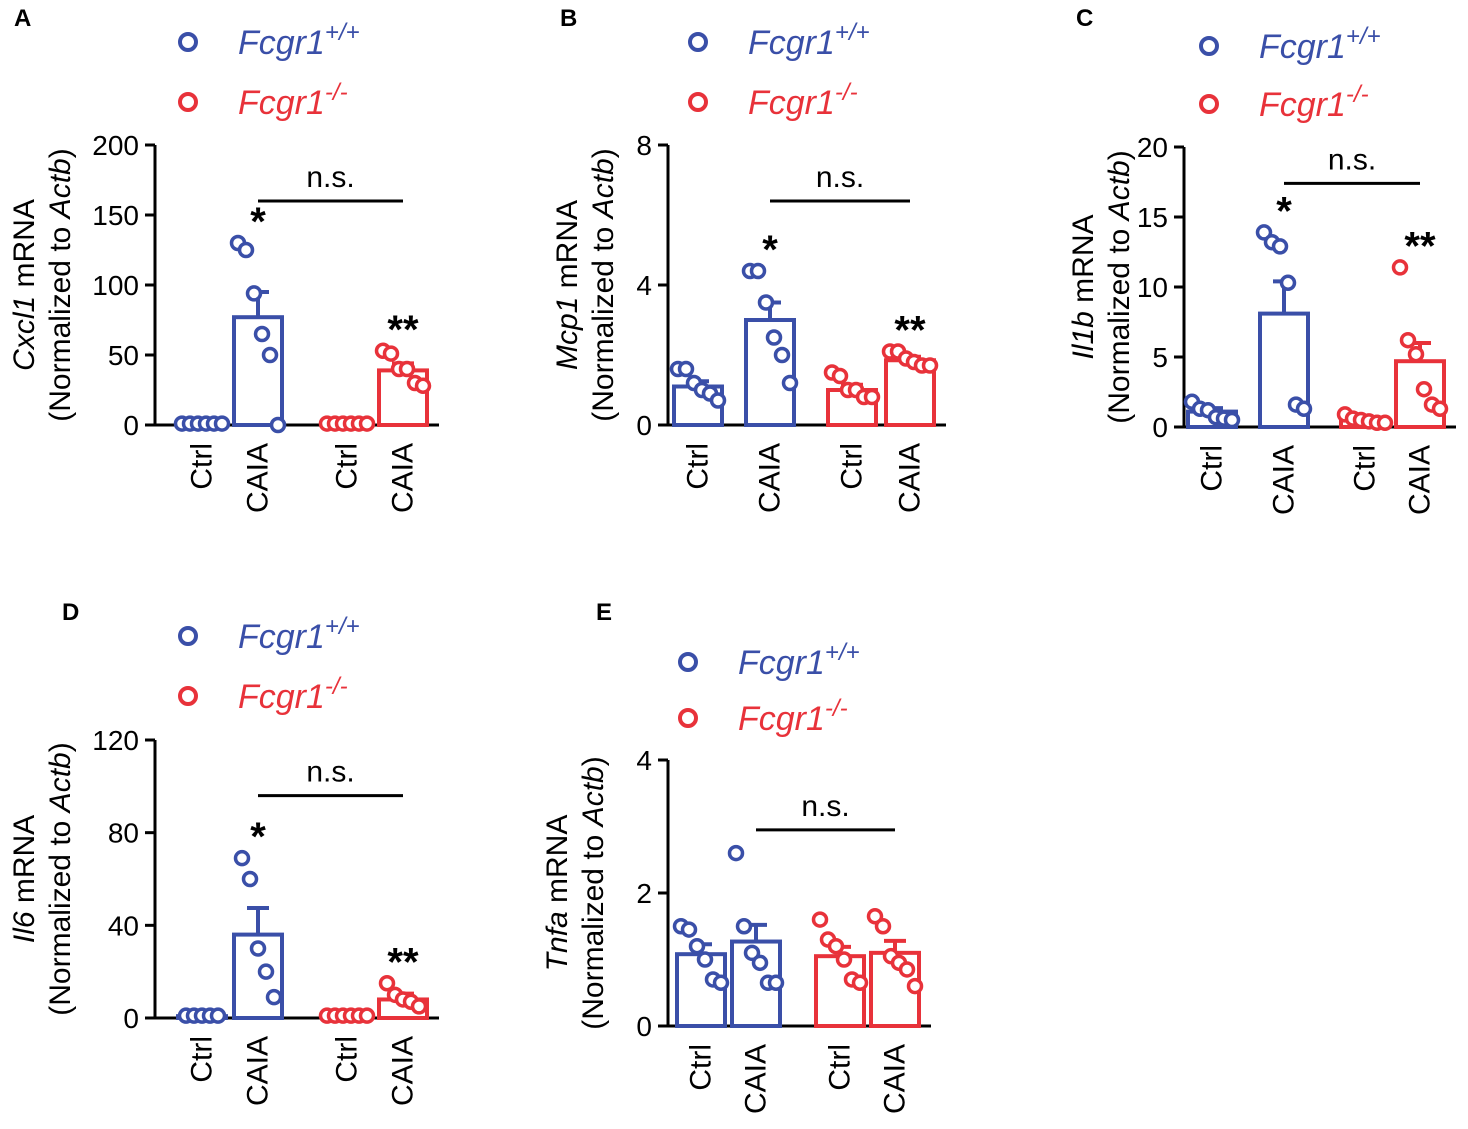 The height and width of the screenshot is (1129, 1468). Describe the element at coordinates (115, 215) in the screenshot. I see `y-tick-label: 150` at that location.